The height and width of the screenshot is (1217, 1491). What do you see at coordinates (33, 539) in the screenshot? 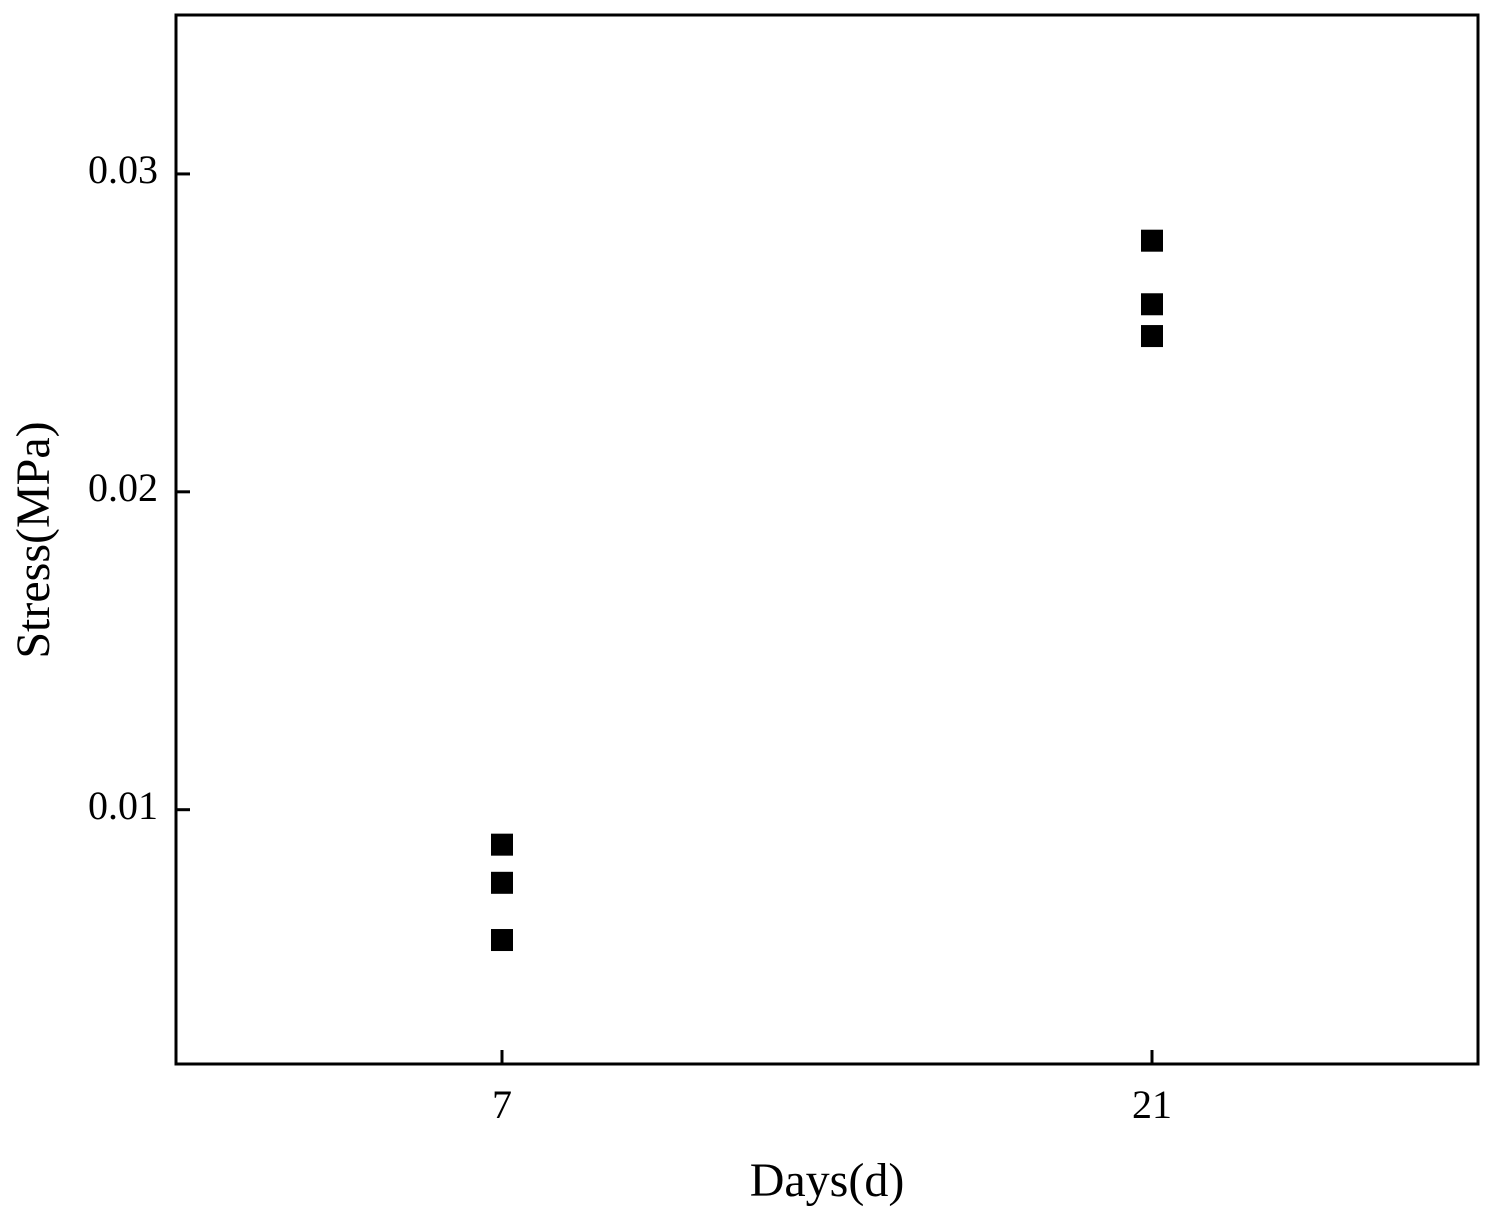
I see `y-axis-title: Stress(MPa)` at bounding box center [33, 539].